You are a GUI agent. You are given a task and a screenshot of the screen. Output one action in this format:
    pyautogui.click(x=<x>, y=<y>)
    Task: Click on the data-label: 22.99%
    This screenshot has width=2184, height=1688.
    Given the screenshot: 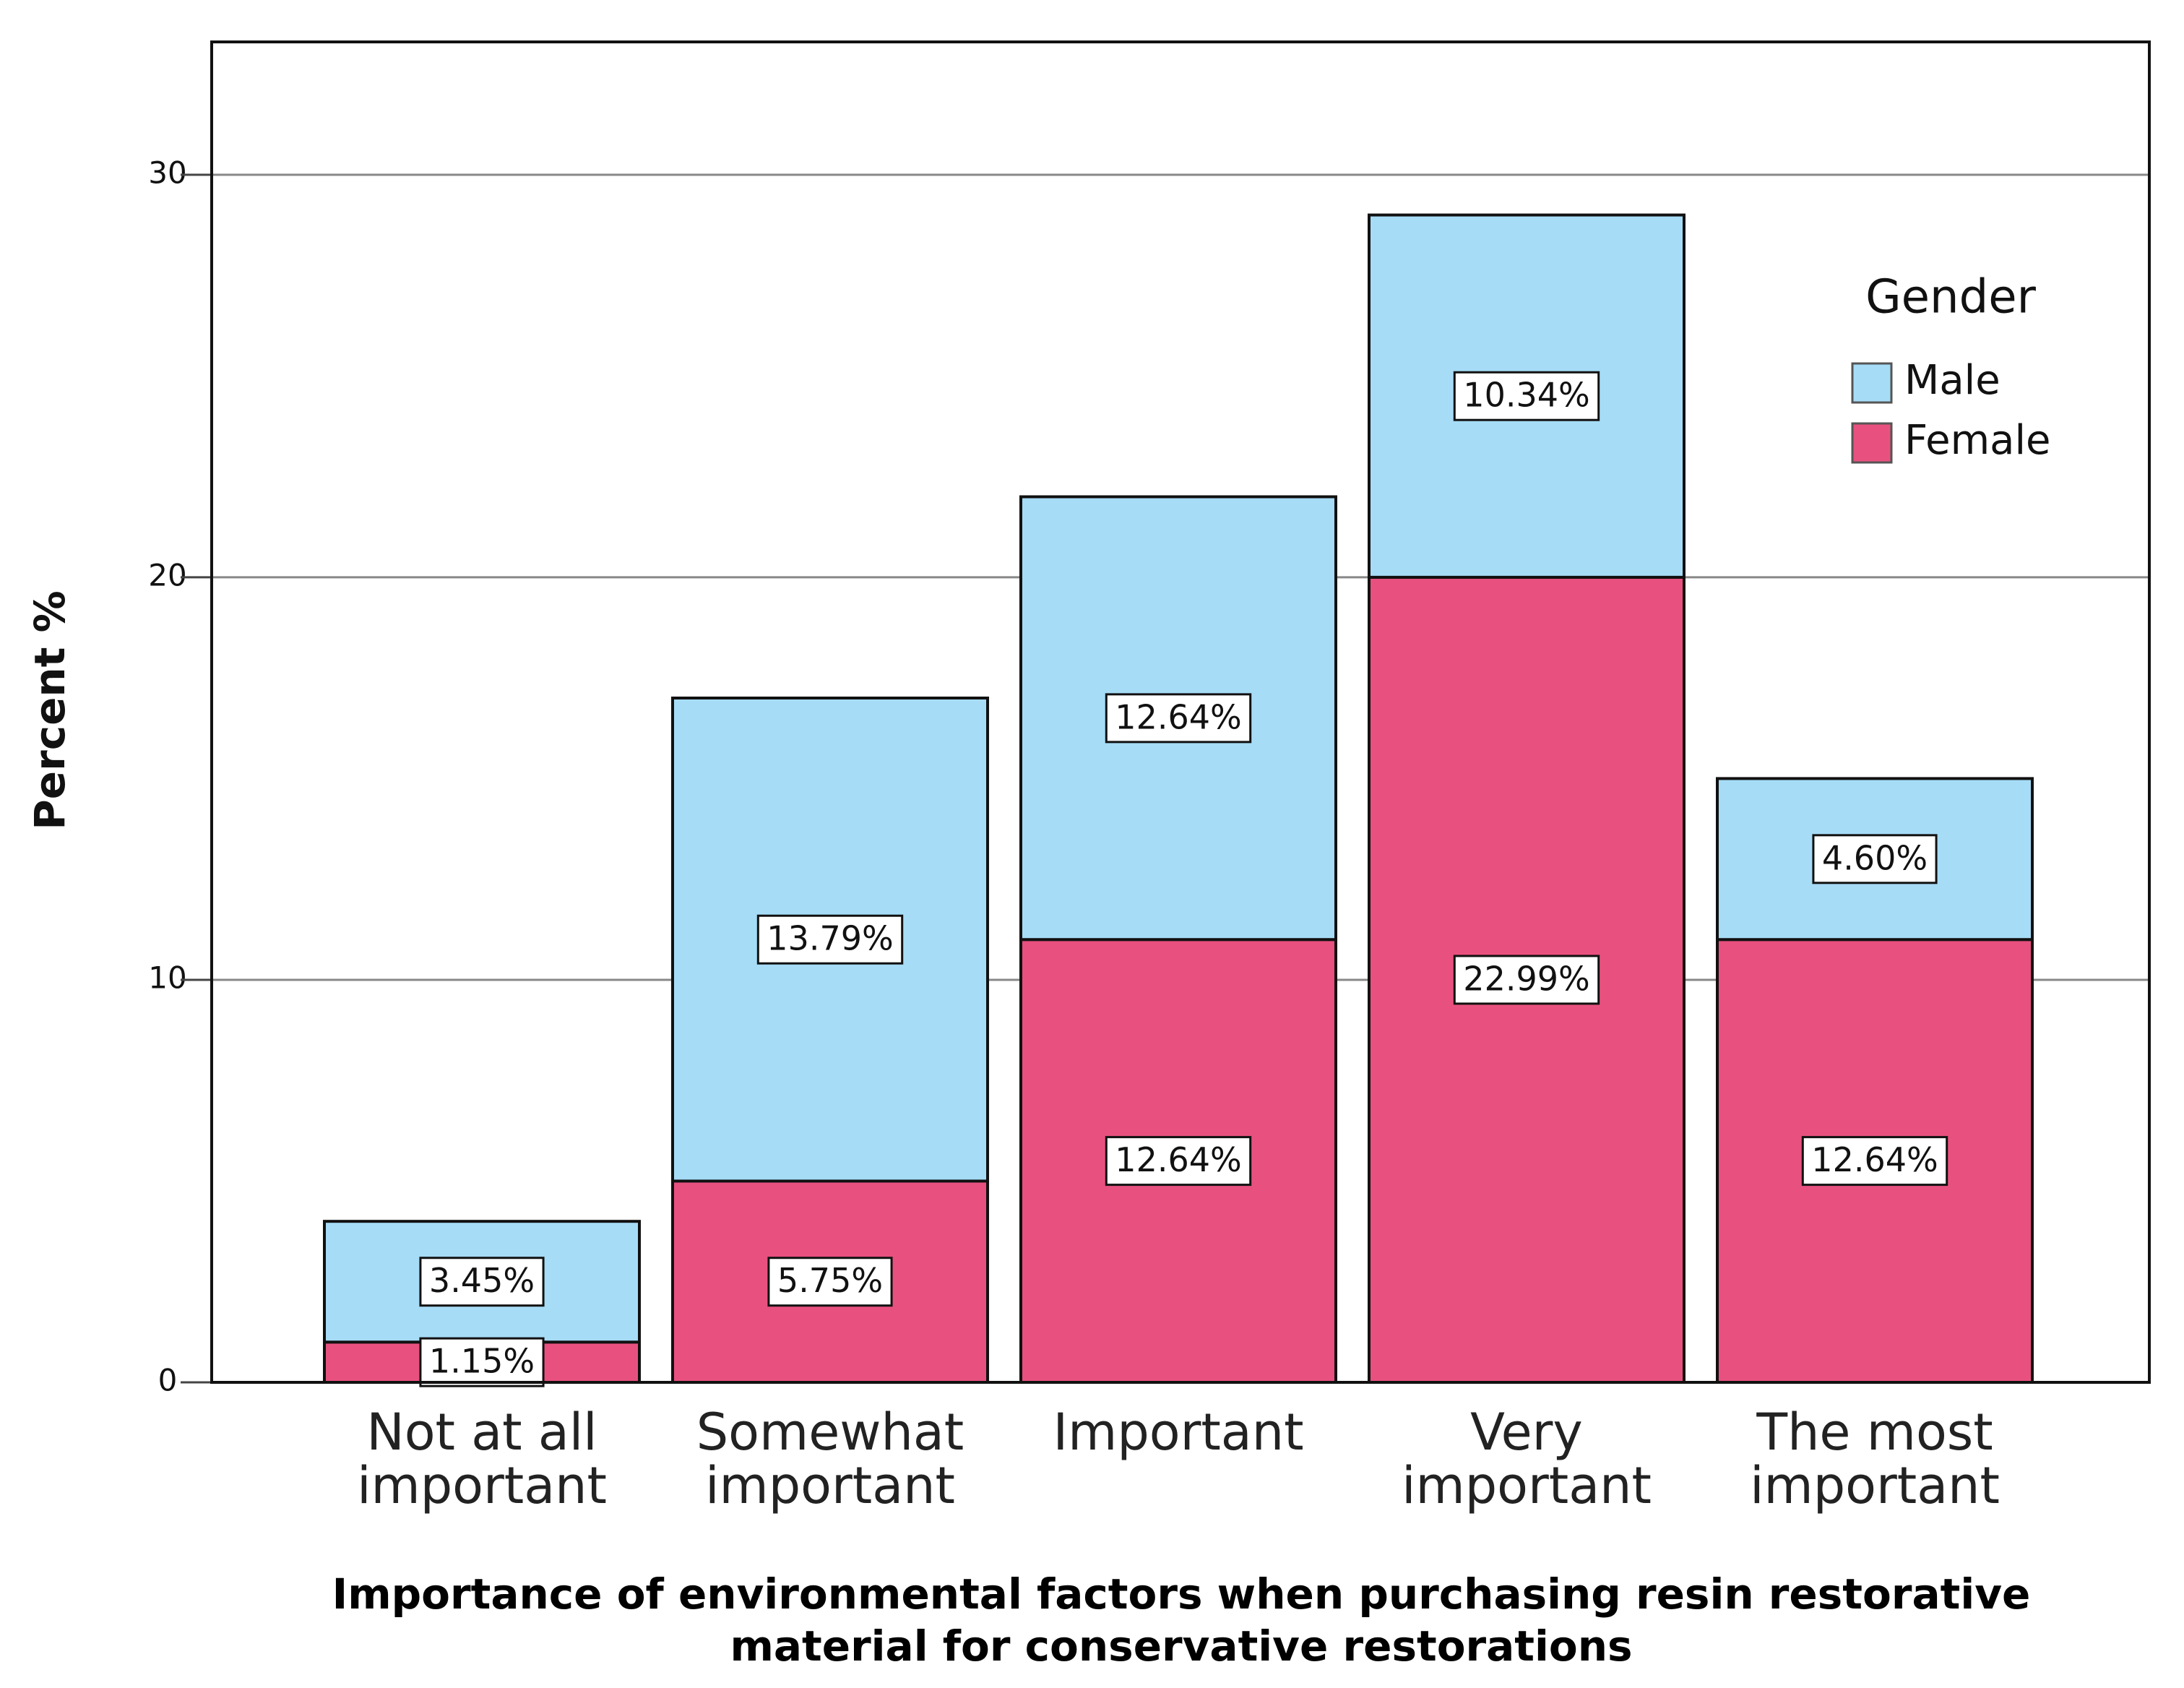 What is the action you would take?
    pyautogui.click(x=1526, y=980)
    